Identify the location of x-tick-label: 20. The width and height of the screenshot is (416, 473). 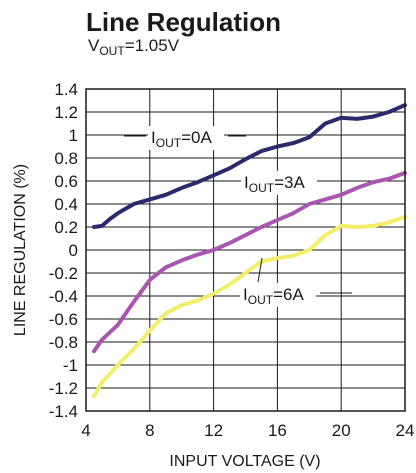
(341, 430).